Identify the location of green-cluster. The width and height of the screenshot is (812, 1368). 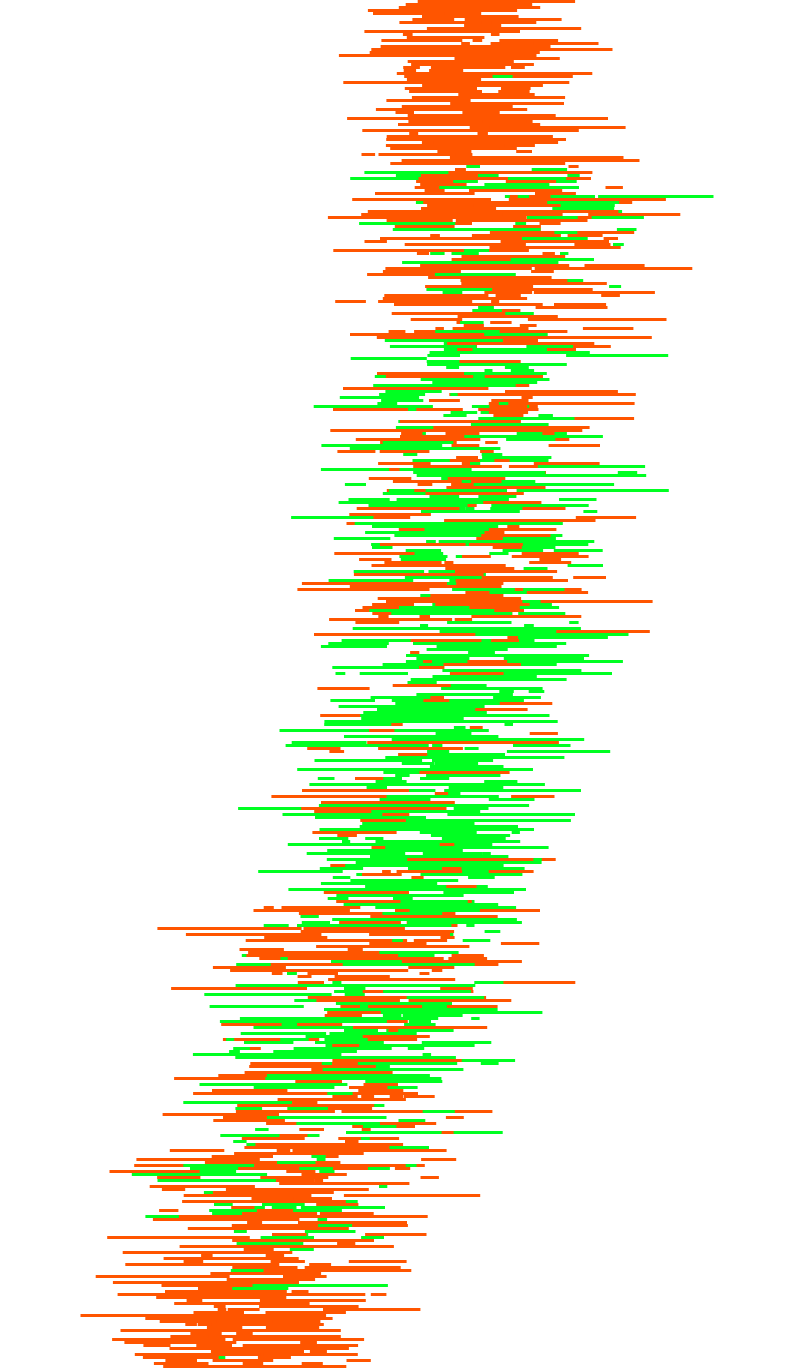
(383, 715).